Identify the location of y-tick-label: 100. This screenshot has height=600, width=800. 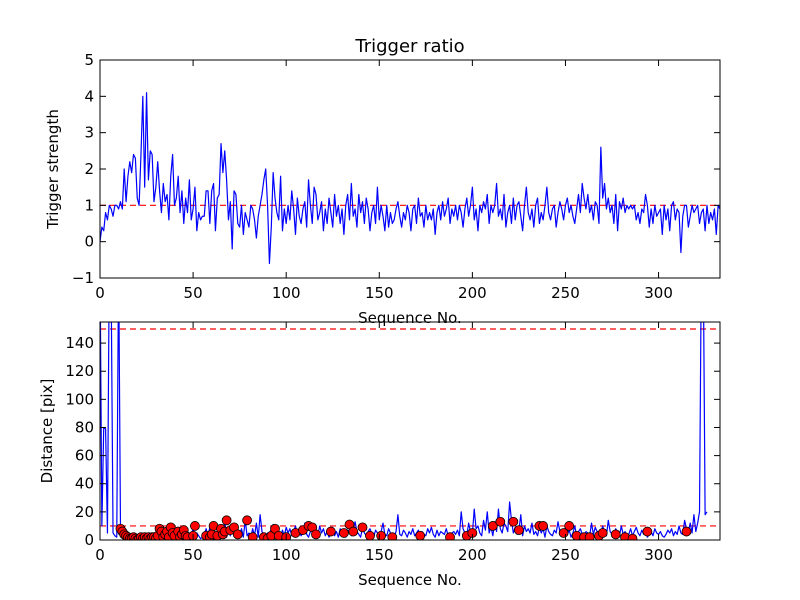
(79, 399).